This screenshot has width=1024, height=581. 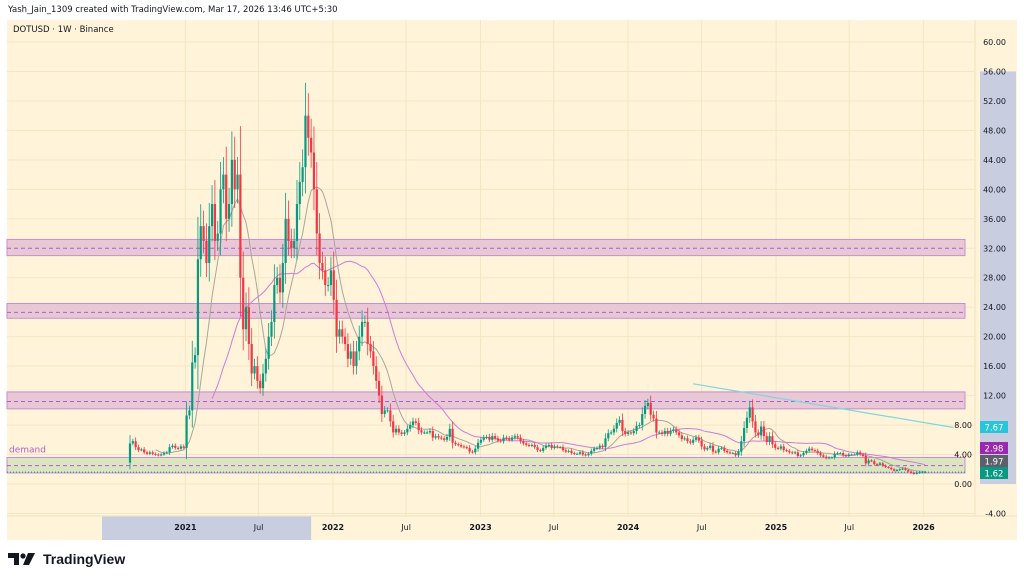 What do you see at coordinates (994, 248) in the screenshot?
I see `y-tick-label: 32.00` at bounding box center [994, 248].